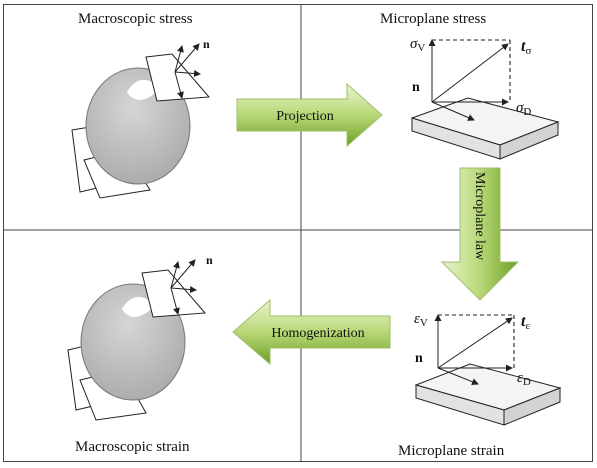 The height and width of the screenshot is (468, 597). I want to click on macro-strain-title: Macroscopic strain, so click(132, 447).